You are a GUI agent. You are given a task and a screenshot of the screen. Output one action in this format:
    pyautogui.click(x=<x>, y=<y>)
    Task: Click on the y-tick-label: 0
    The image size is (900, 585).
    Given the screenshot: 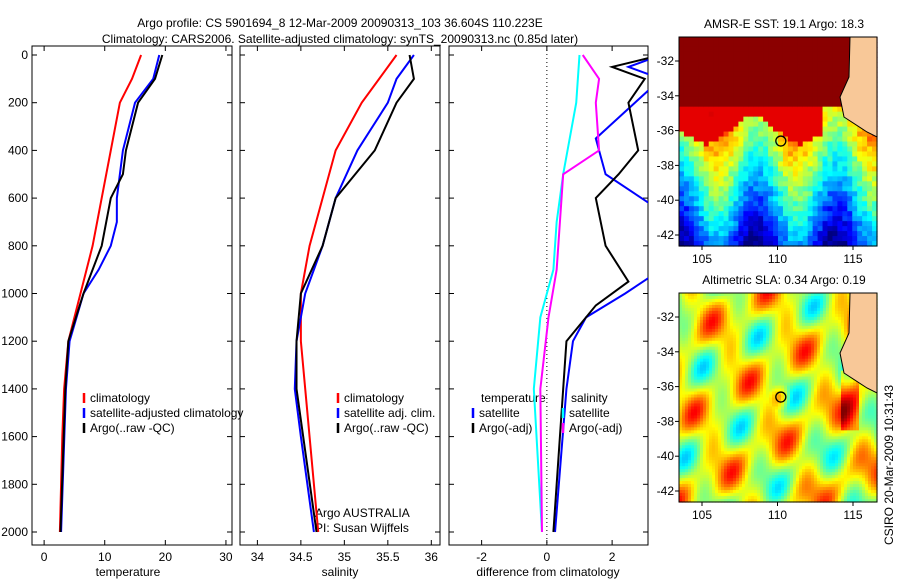 What is the action you would take?
    pyautogui.click(x=24, y=55)
    